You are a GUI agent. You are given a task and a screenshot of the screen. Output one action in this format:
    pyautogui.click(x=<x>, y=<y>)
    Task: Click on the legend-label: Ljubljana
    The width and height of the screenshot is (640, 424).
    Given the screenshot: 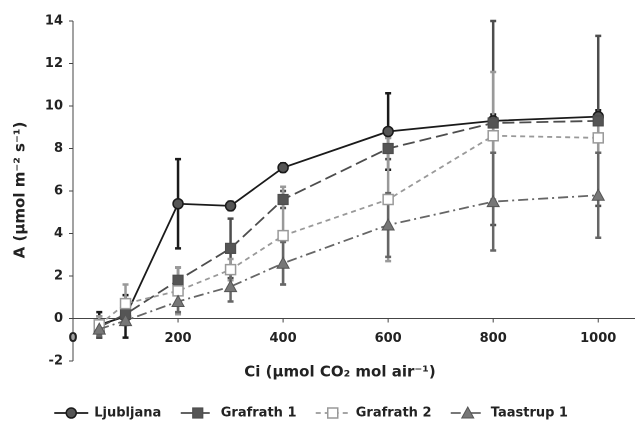 What is the action you would take?
    pyautogui.click(x=127, y=413)
    